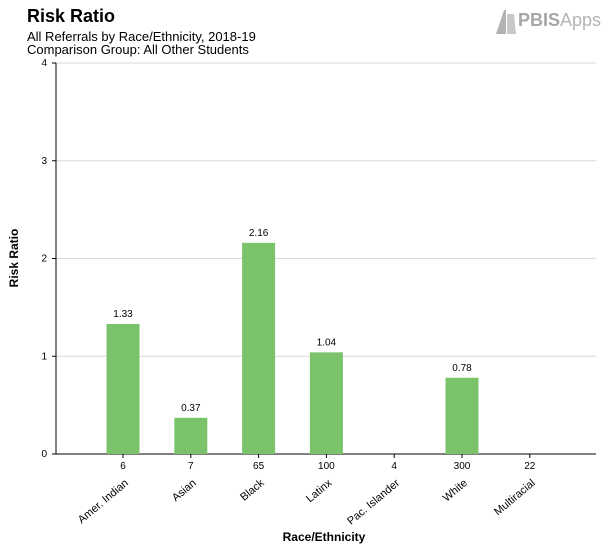  I want to click on y-axis-label: Risk Ratio, so click(14, 258).